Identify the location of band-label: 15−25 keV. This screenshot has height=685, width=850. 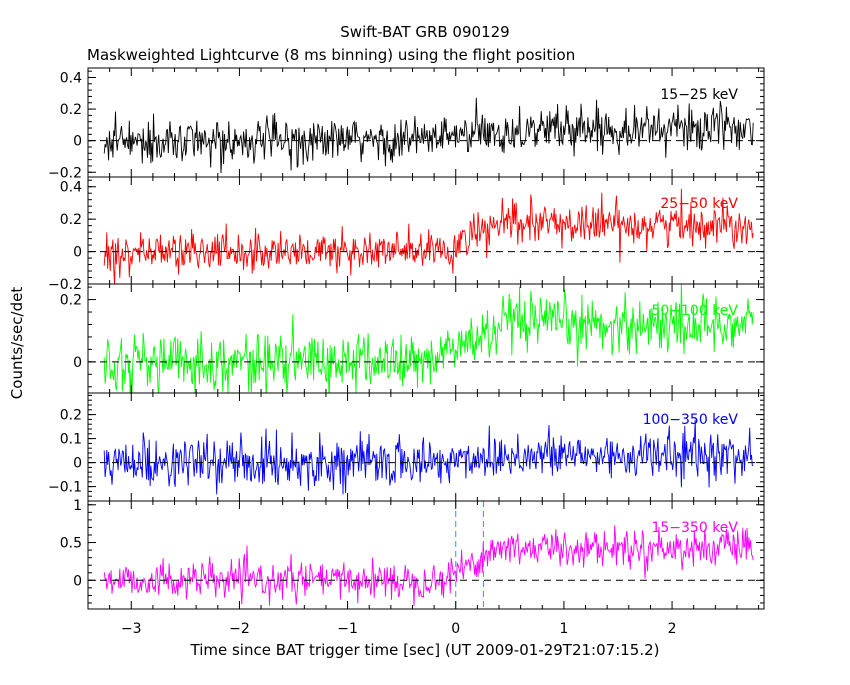
(699, 95).